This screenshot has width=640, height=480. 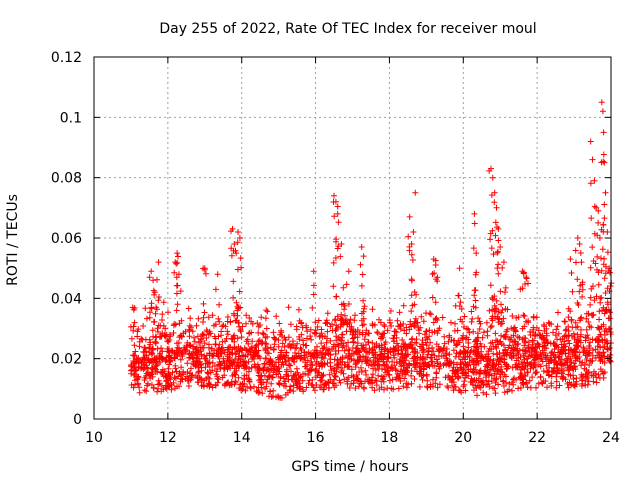 What do you see at coordinates (349, 467) in the screenshot?
I see `x-axis-label: GPS time / hours` at bounding box center [349, 467].